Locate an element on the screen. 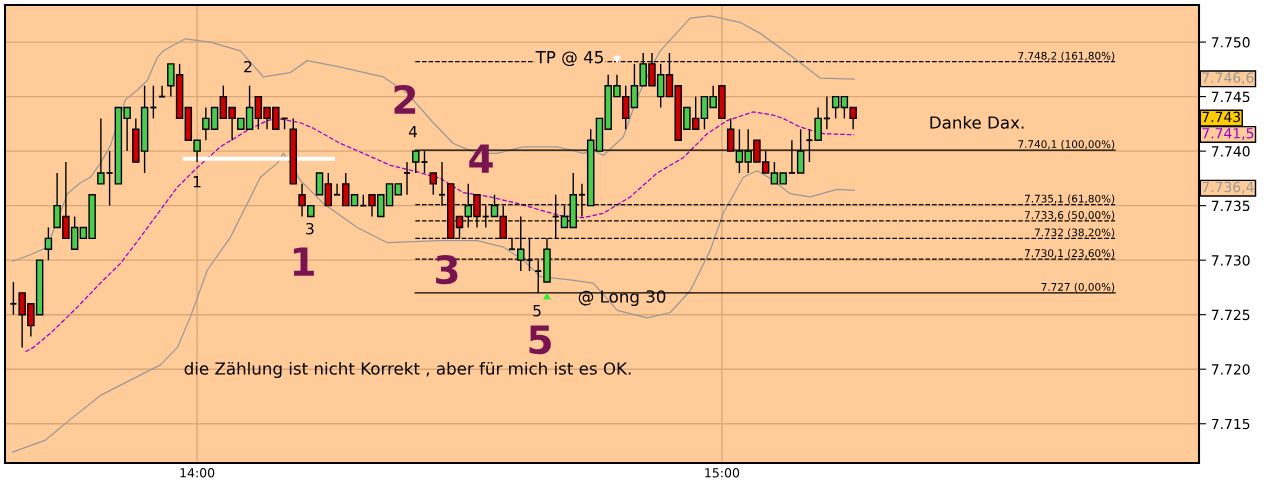 This screenshot has width=1267, height=496. series-label: 7.740,1 (100,00%) is located at coordinates (1066, 144).